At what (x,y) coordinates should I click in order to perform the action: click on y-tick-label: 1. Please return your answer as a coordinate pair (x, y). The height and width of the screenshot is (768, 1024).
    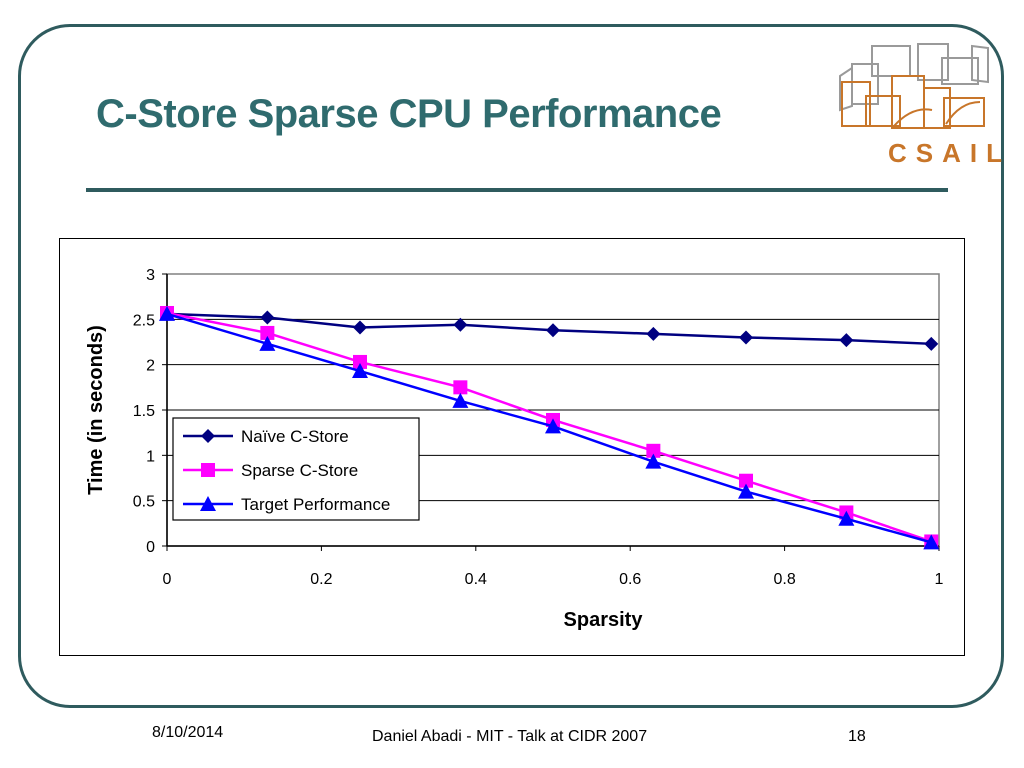
    Looking at the image, I should click on (150, 456).